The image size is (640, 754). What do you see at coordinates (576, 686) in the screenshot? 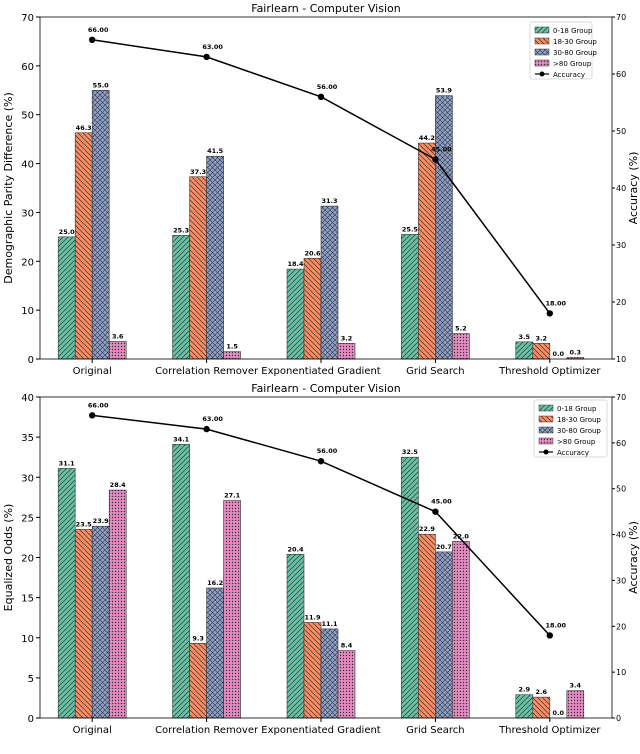
I see `bar-value-label: 3.4` at bounding box center [576, 686].